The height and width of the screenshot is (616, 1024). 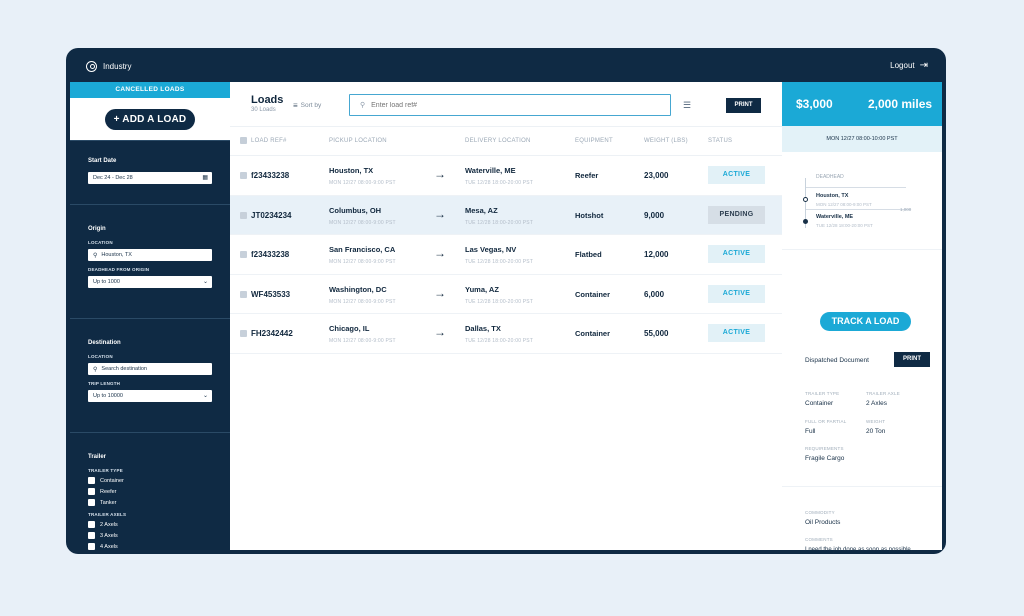 What do you see at coordinates (814, 104) in the screenshot?
I see `load-price: $3,000` at bounding box center [814, 104].